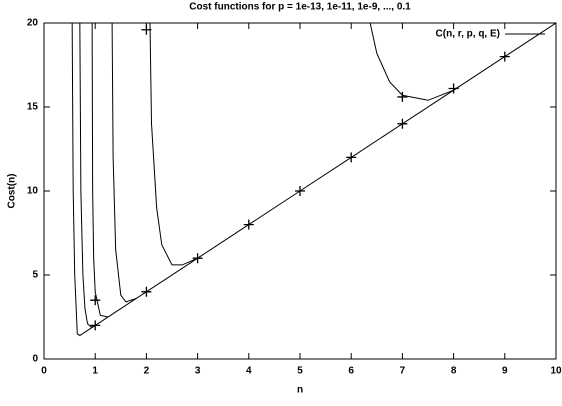 This screenshot has height=406, width=562. What do you see at coordinates (556, 371) in the screenshot?
I see `x-tick-label: 10` at bounding box center [556, 371].